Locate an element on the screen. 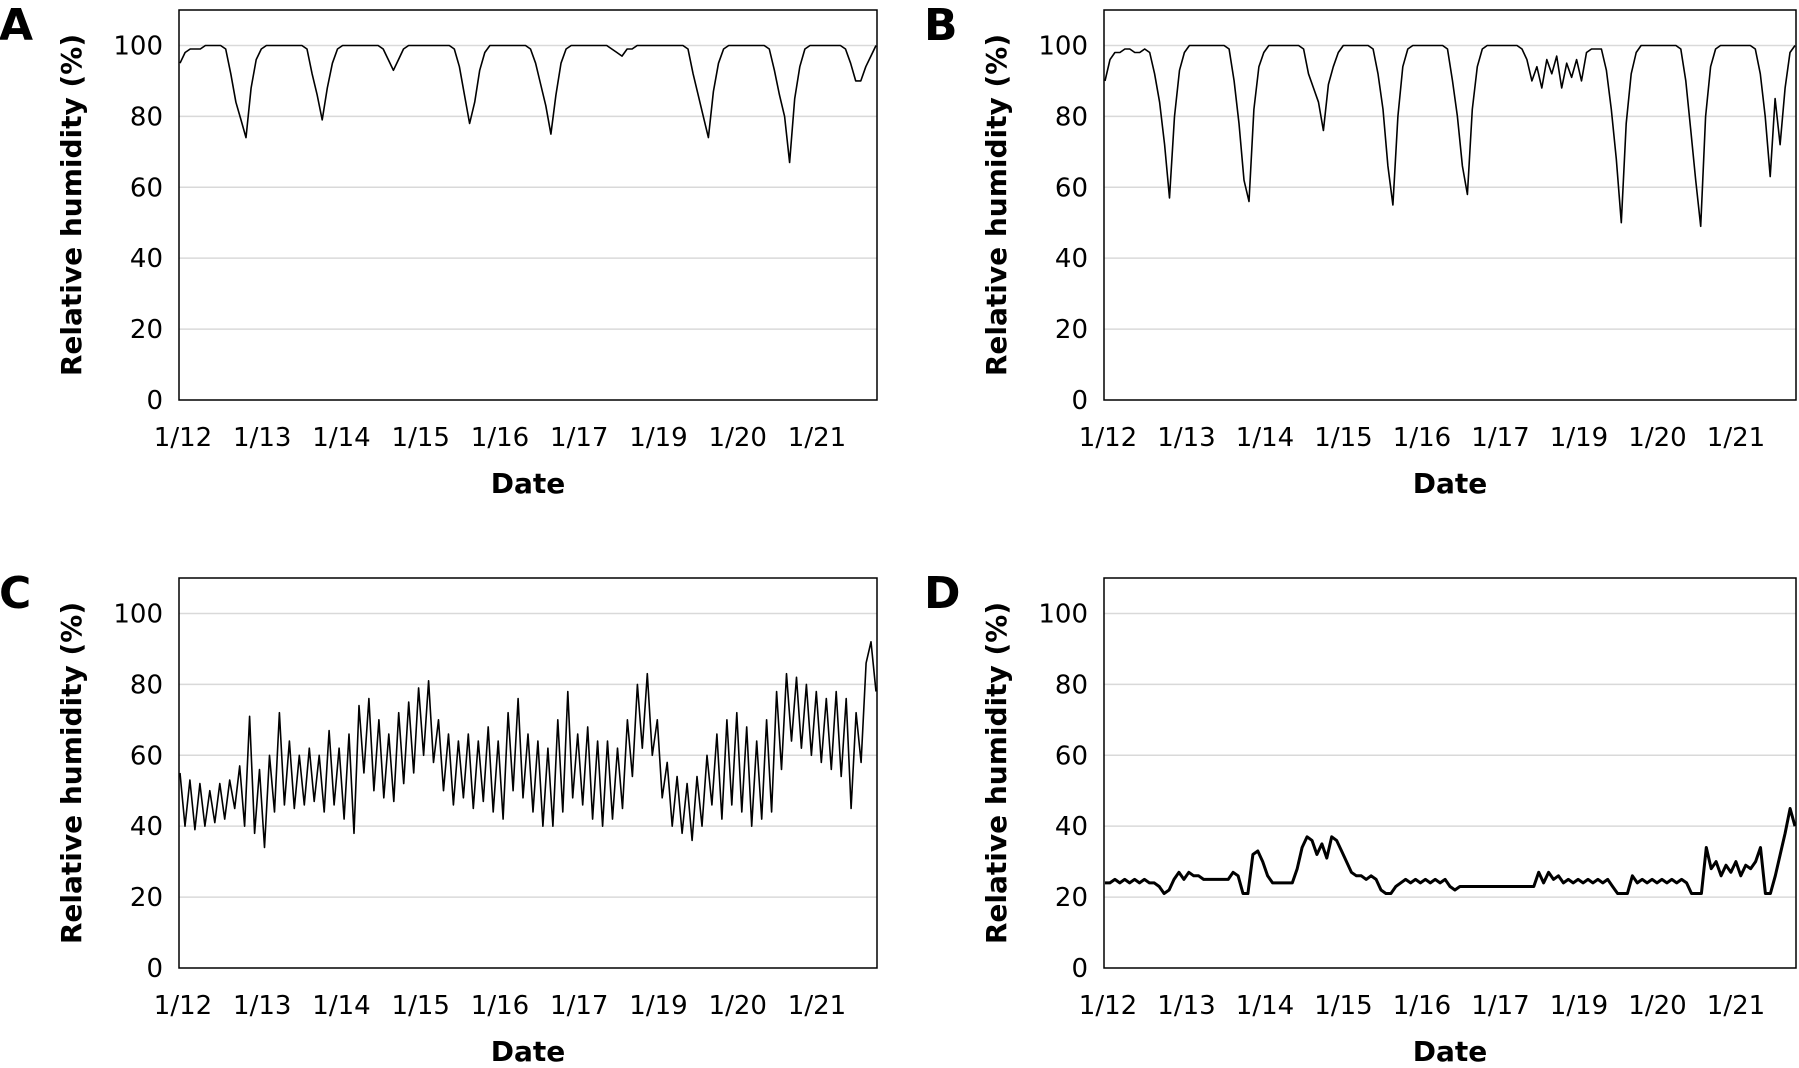 The width and height of the screenshot is (1799, 1068). panel-letter: B is located at coordinates (941, 25).